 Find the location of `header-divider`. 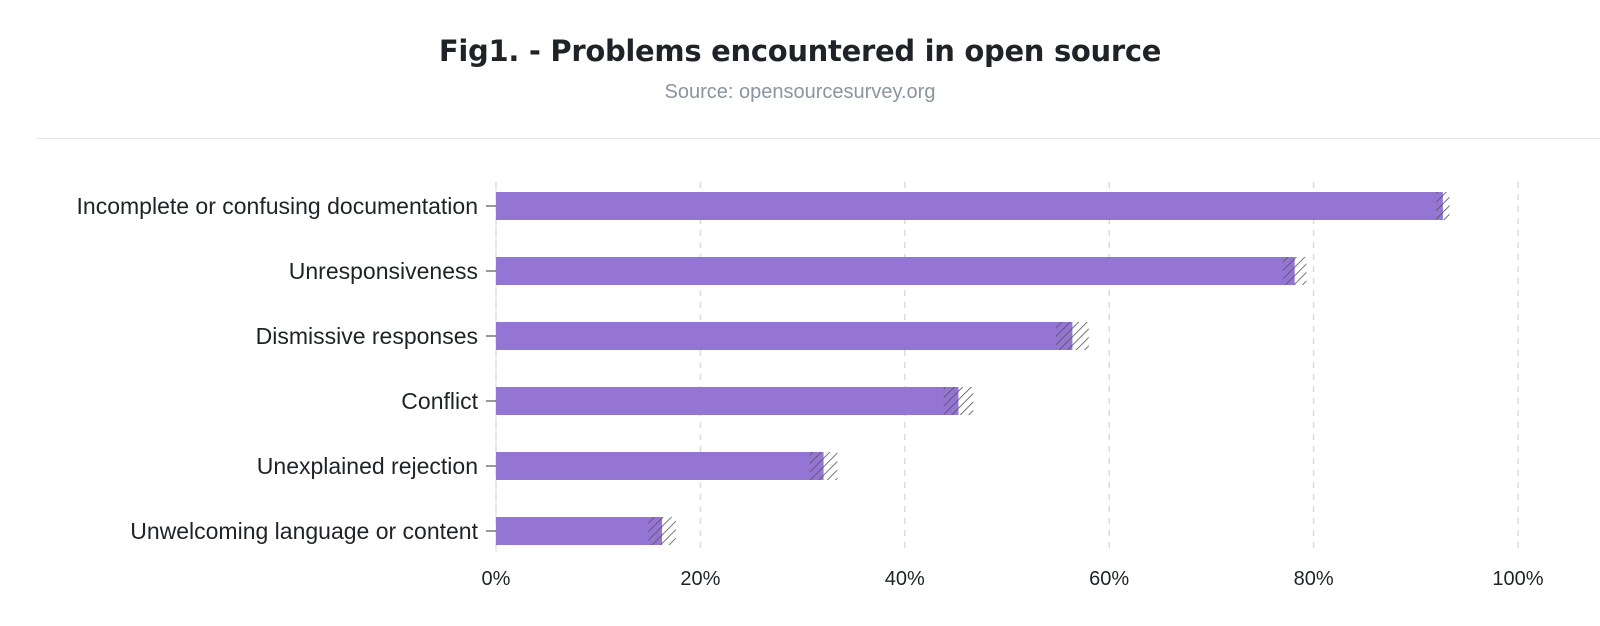

header-divider is located at coordinates (818, 138).